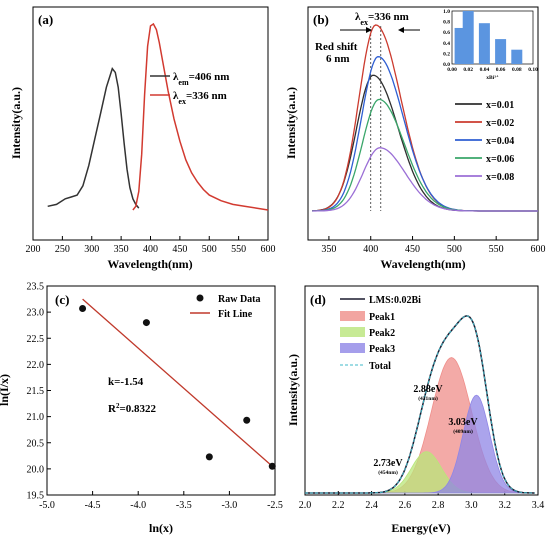  What do you see at coordinates (225, 307) in the screenshot?
I see `panel-c-legend: Raw Data Fit Line` at bounding box center [225, 307].